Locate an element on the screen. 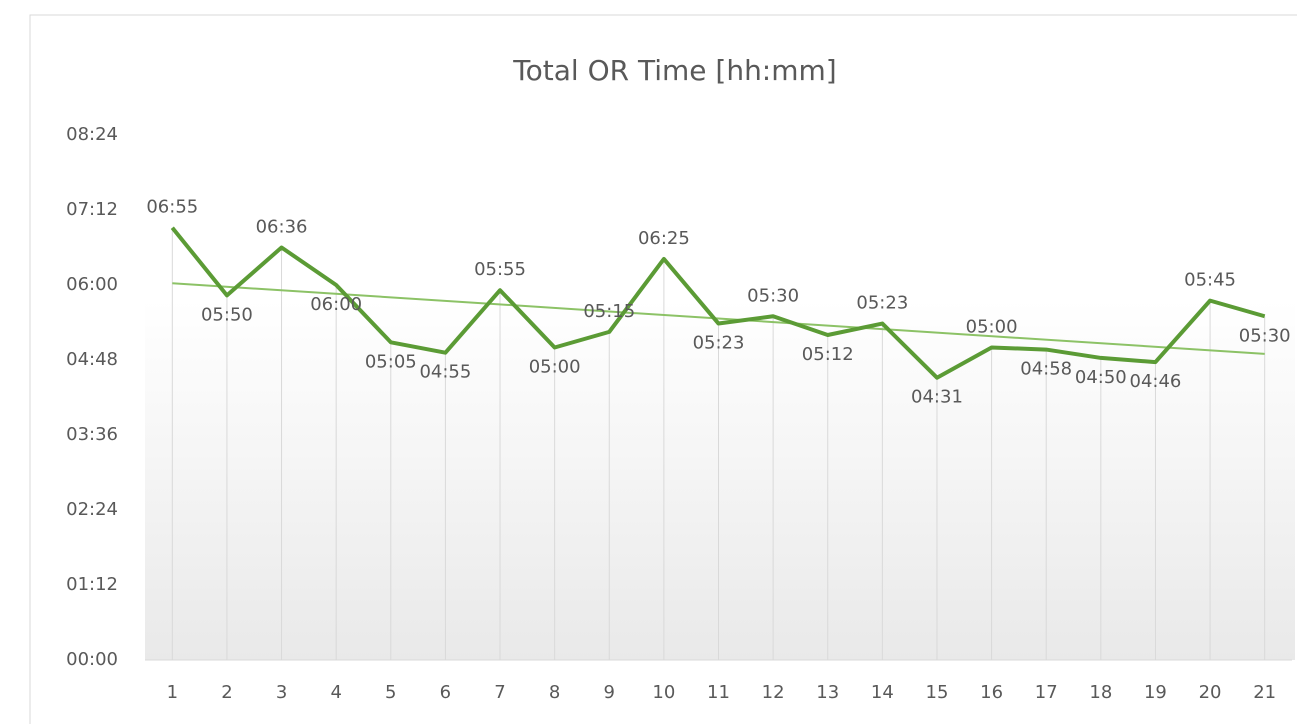 The height and width of the screenshot is (728, 1297). x-tick-label: 9 is located at coordinates (609, 692).